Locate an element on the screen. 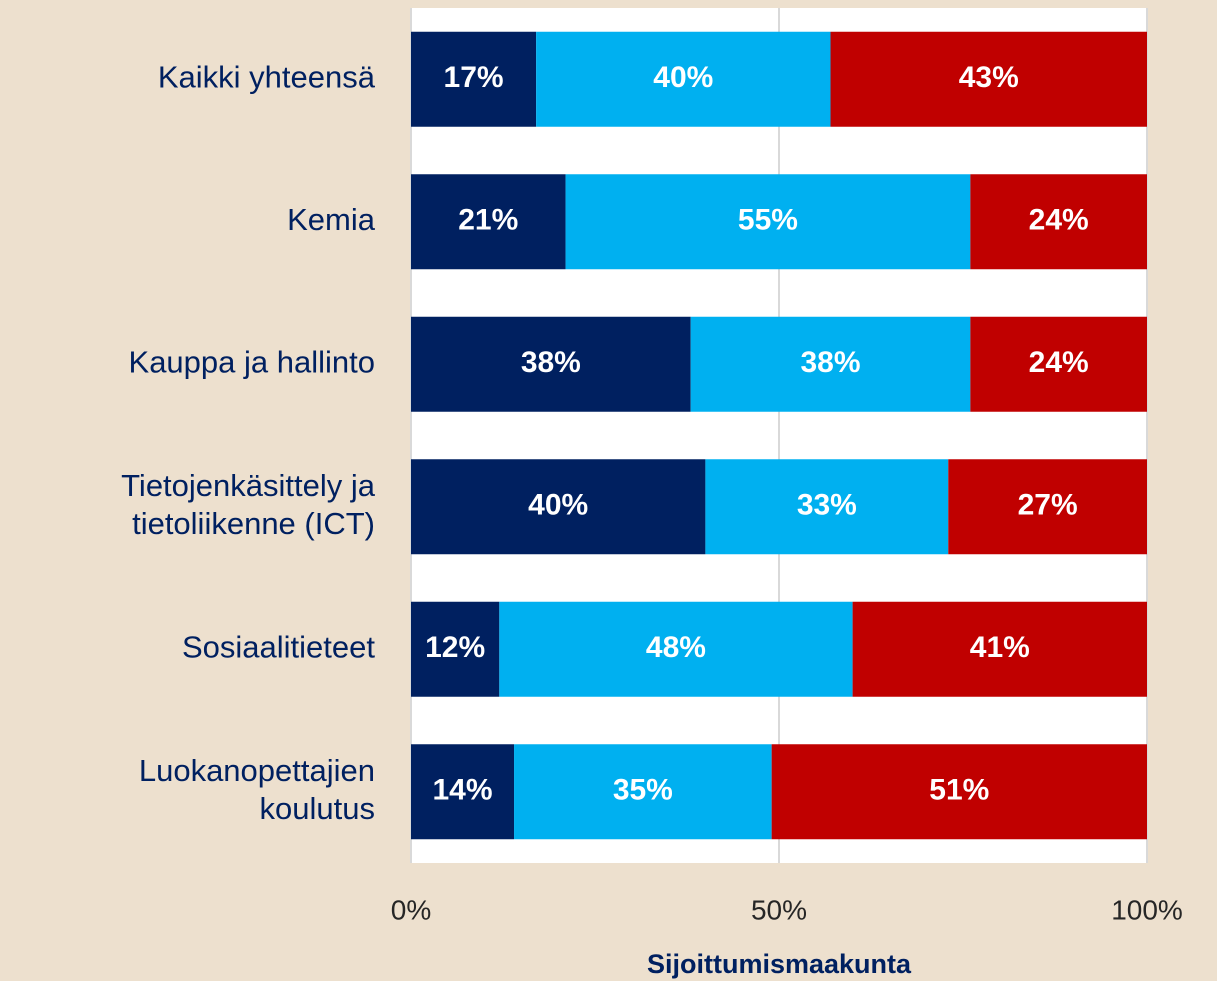 The height and width of the screenshot is (981, 1217). value-label: 43% is located at coordinates (989, 77).